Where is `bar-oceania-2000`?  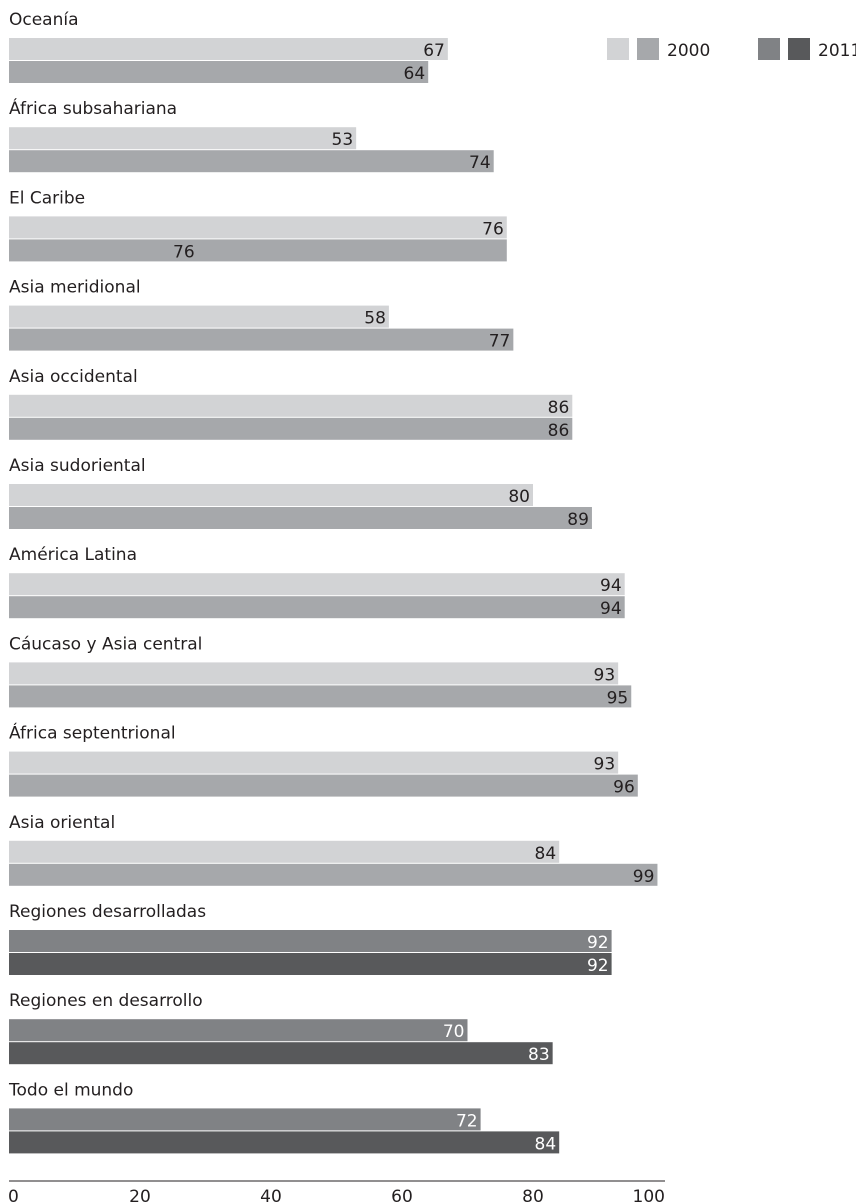 bar-oceania-2000 is located at coordinates (228, 49).